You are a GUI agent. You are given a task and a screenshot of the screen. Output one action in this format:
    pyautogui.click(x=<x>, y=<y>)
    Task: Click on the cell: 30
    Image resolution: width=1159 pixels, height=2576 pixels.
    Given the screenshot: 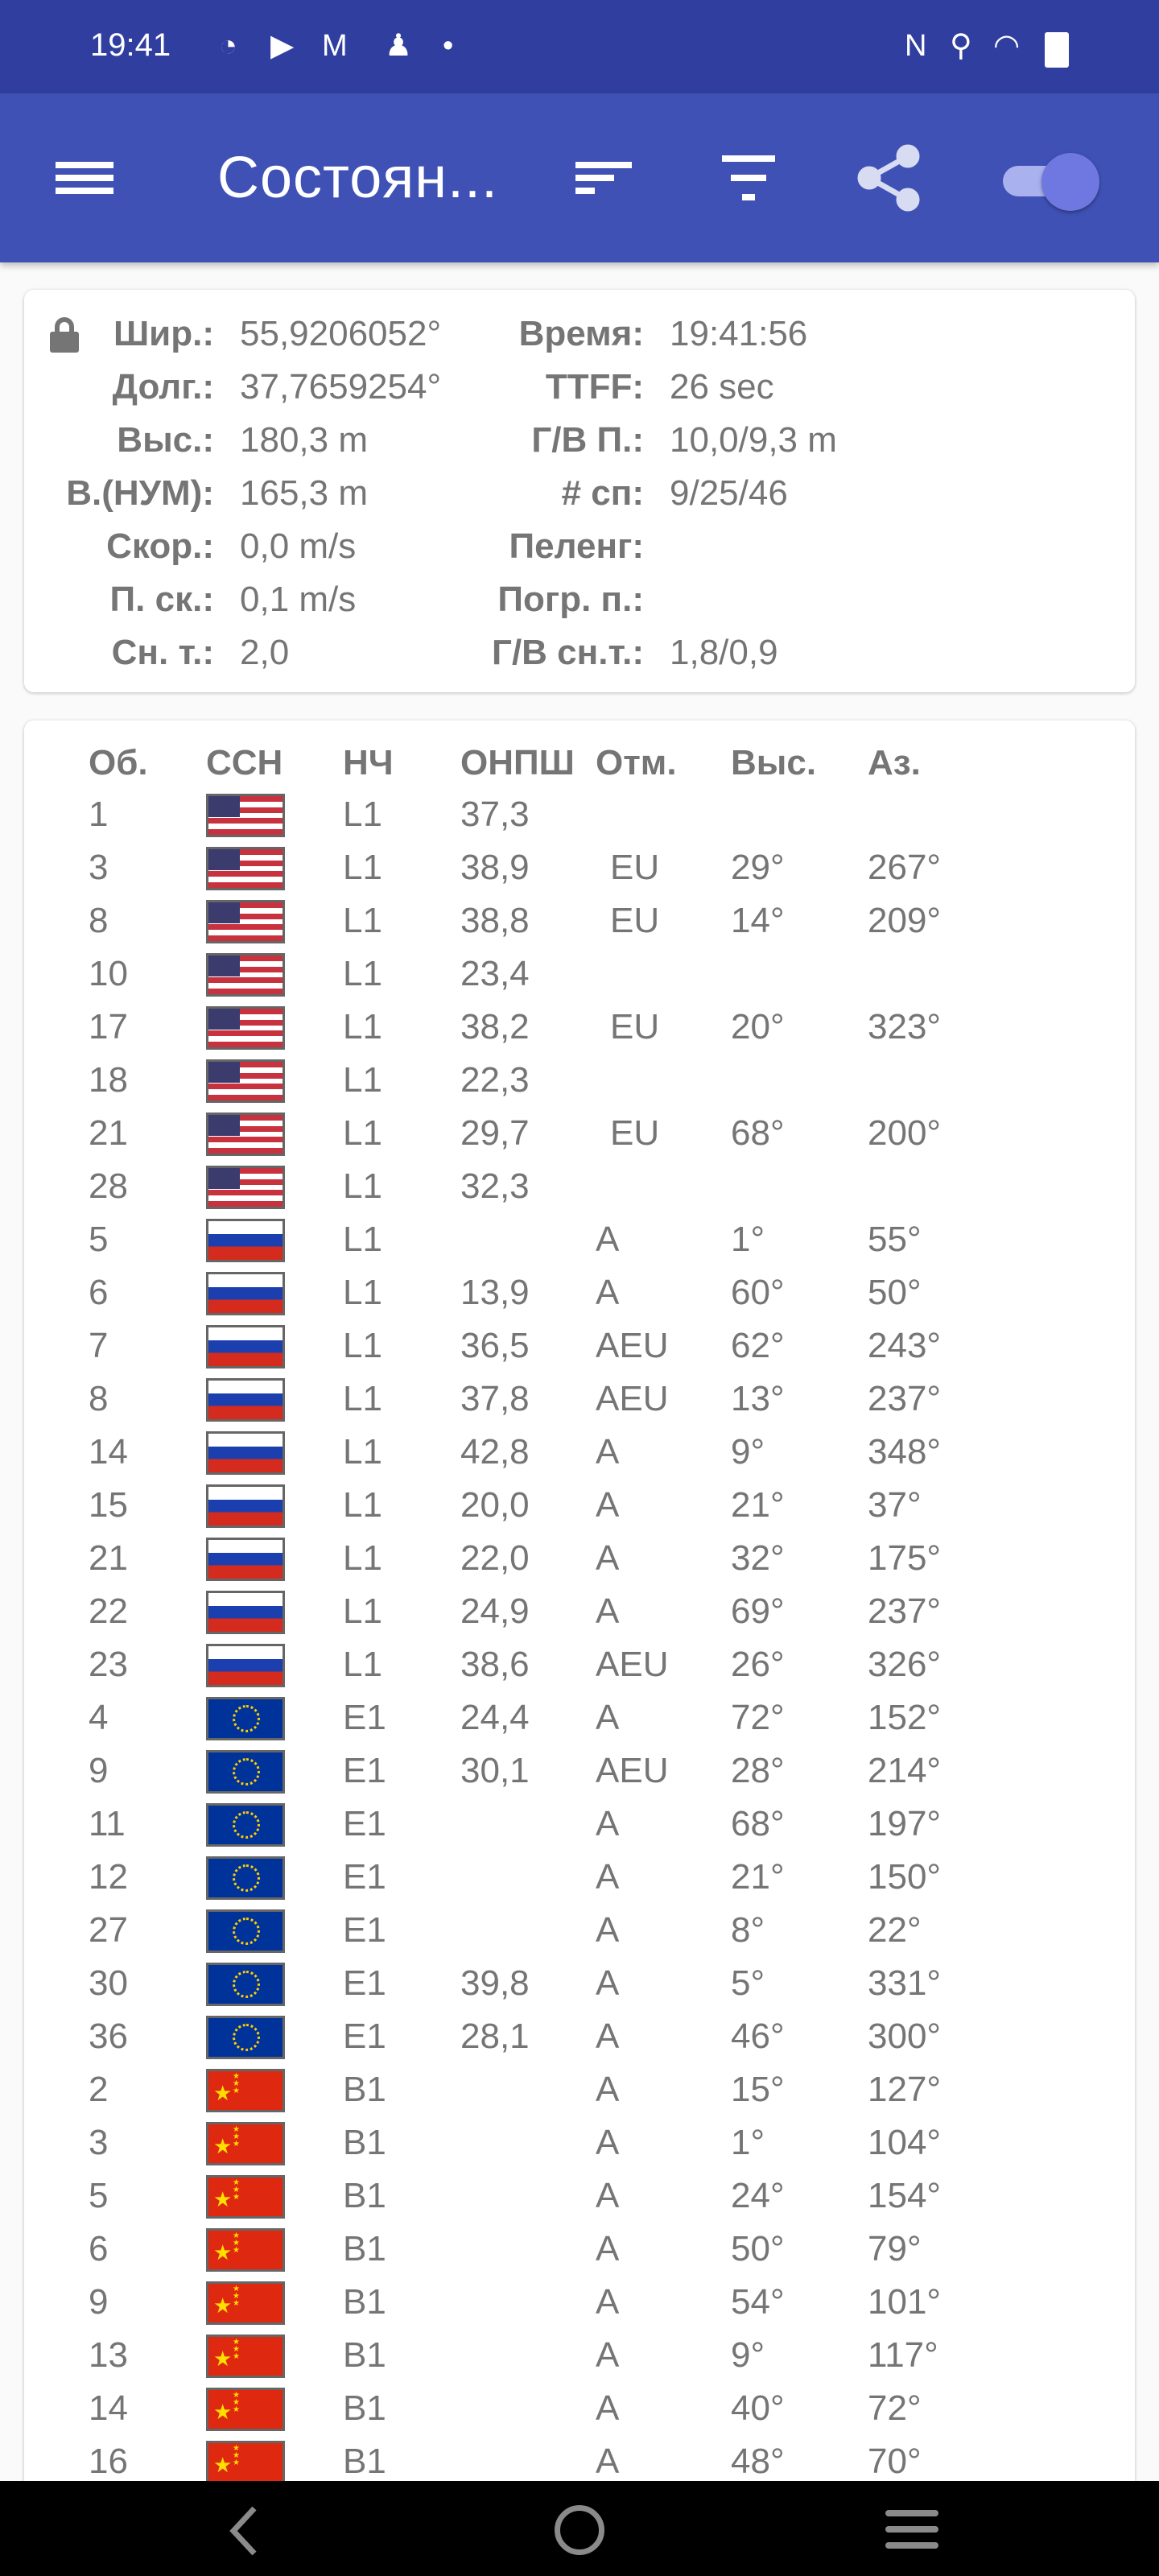 What is the action you would take?
    pyautogui.click(x=108, y=1983)
    